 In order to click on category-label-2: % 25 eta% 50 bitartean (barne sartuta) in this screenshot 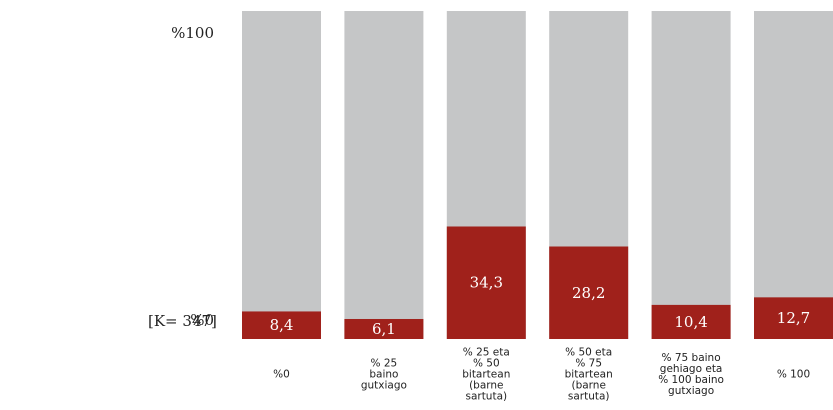, I will do `click(486, 375)`.